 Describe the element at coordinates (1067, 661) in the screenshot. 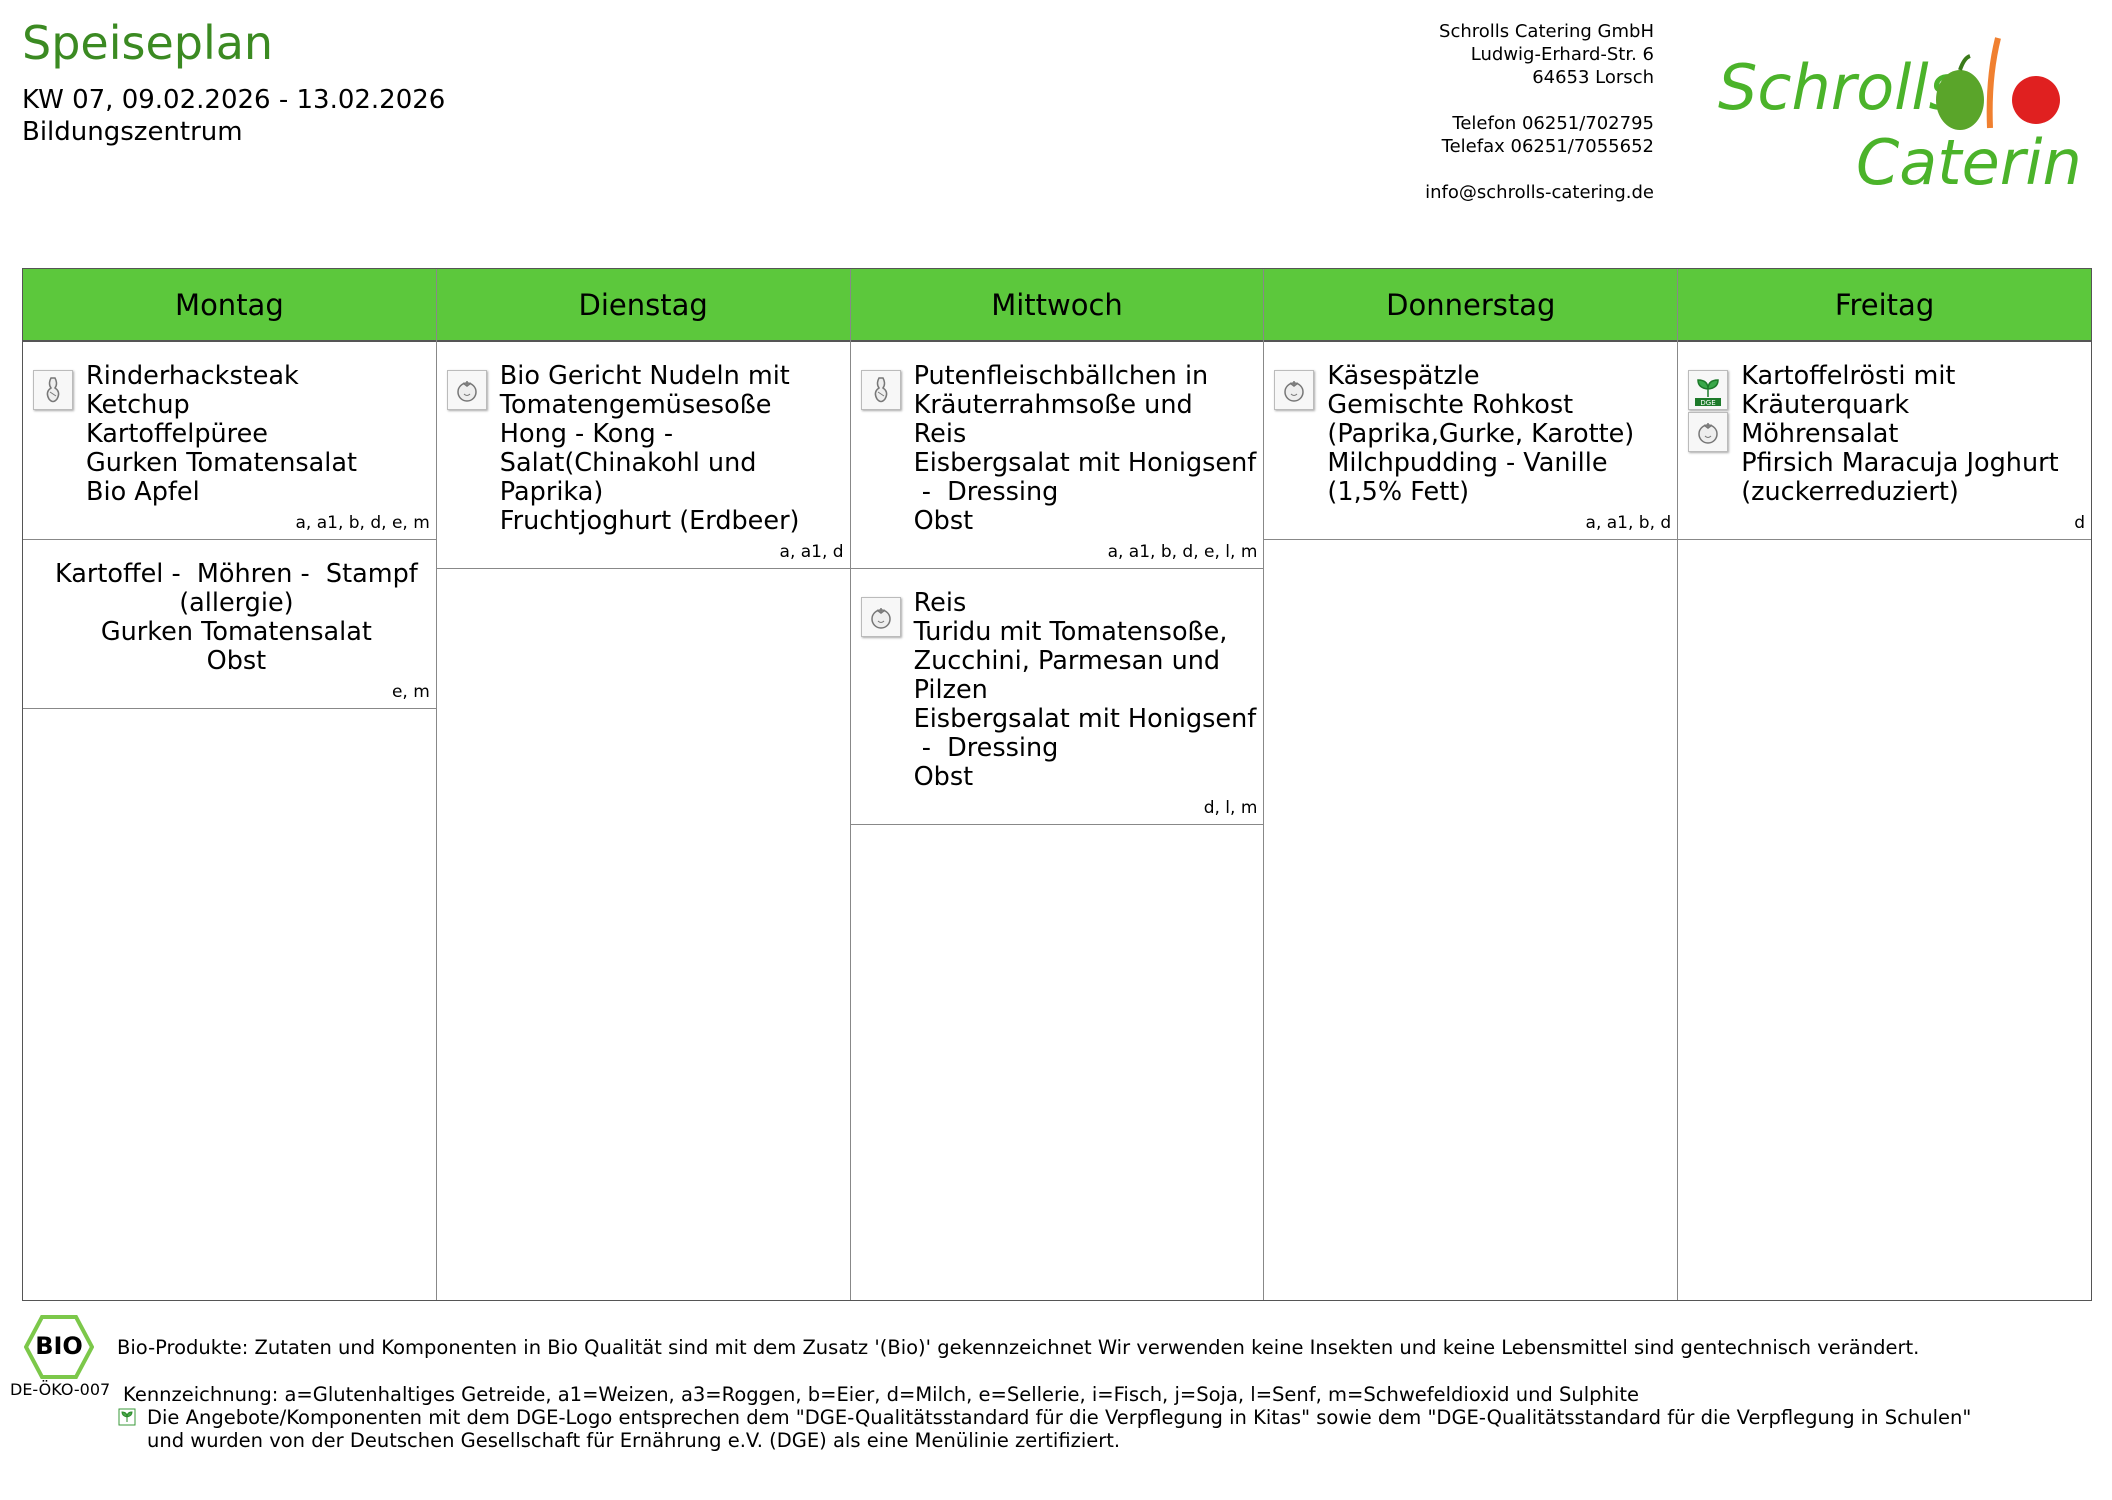

I see `meal-item: Zucchini, Parmesan und` at that location.